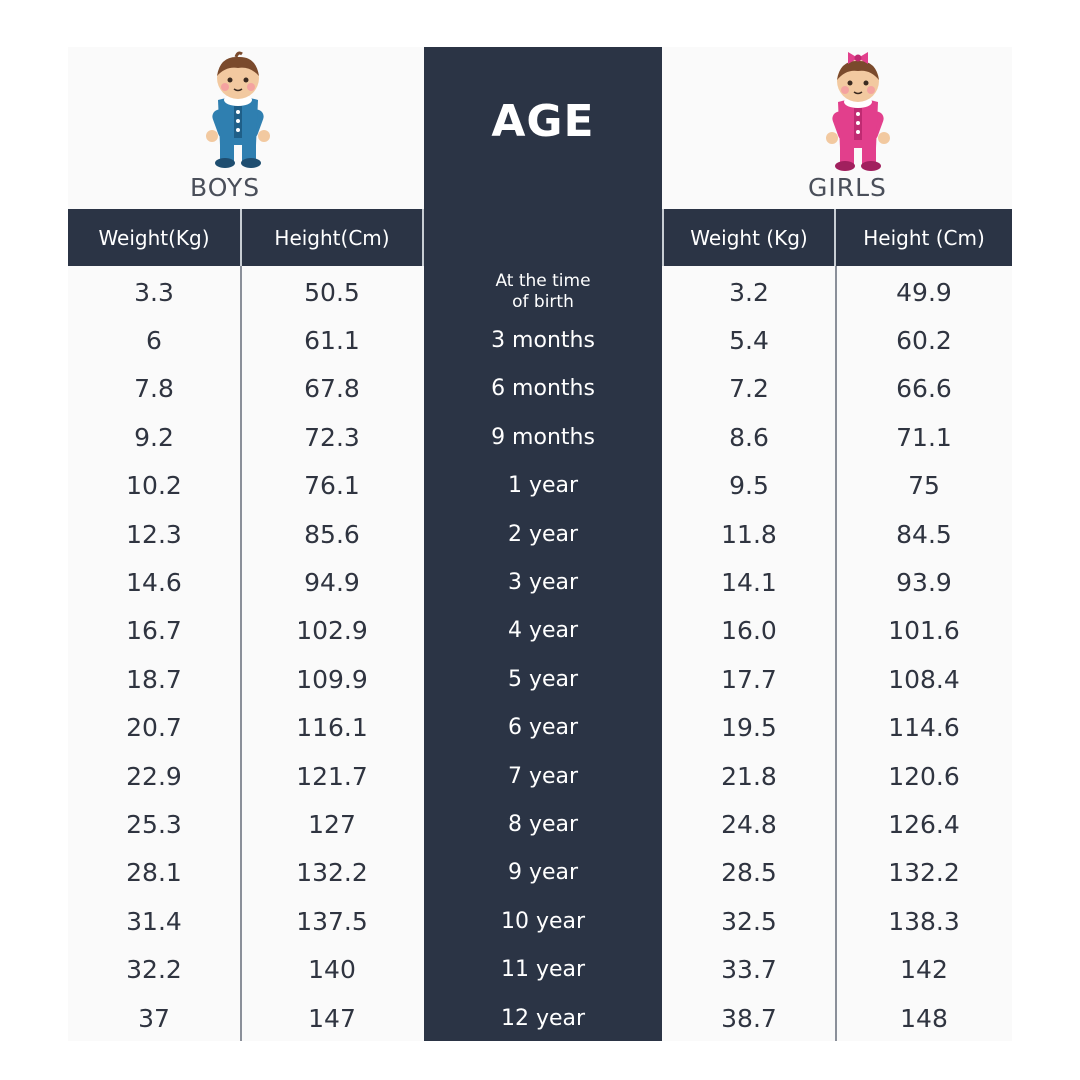 The height and width of the screenshot is (1080, 1080). I want to click on cell-boys-height: 67.8, so click(332, 389).